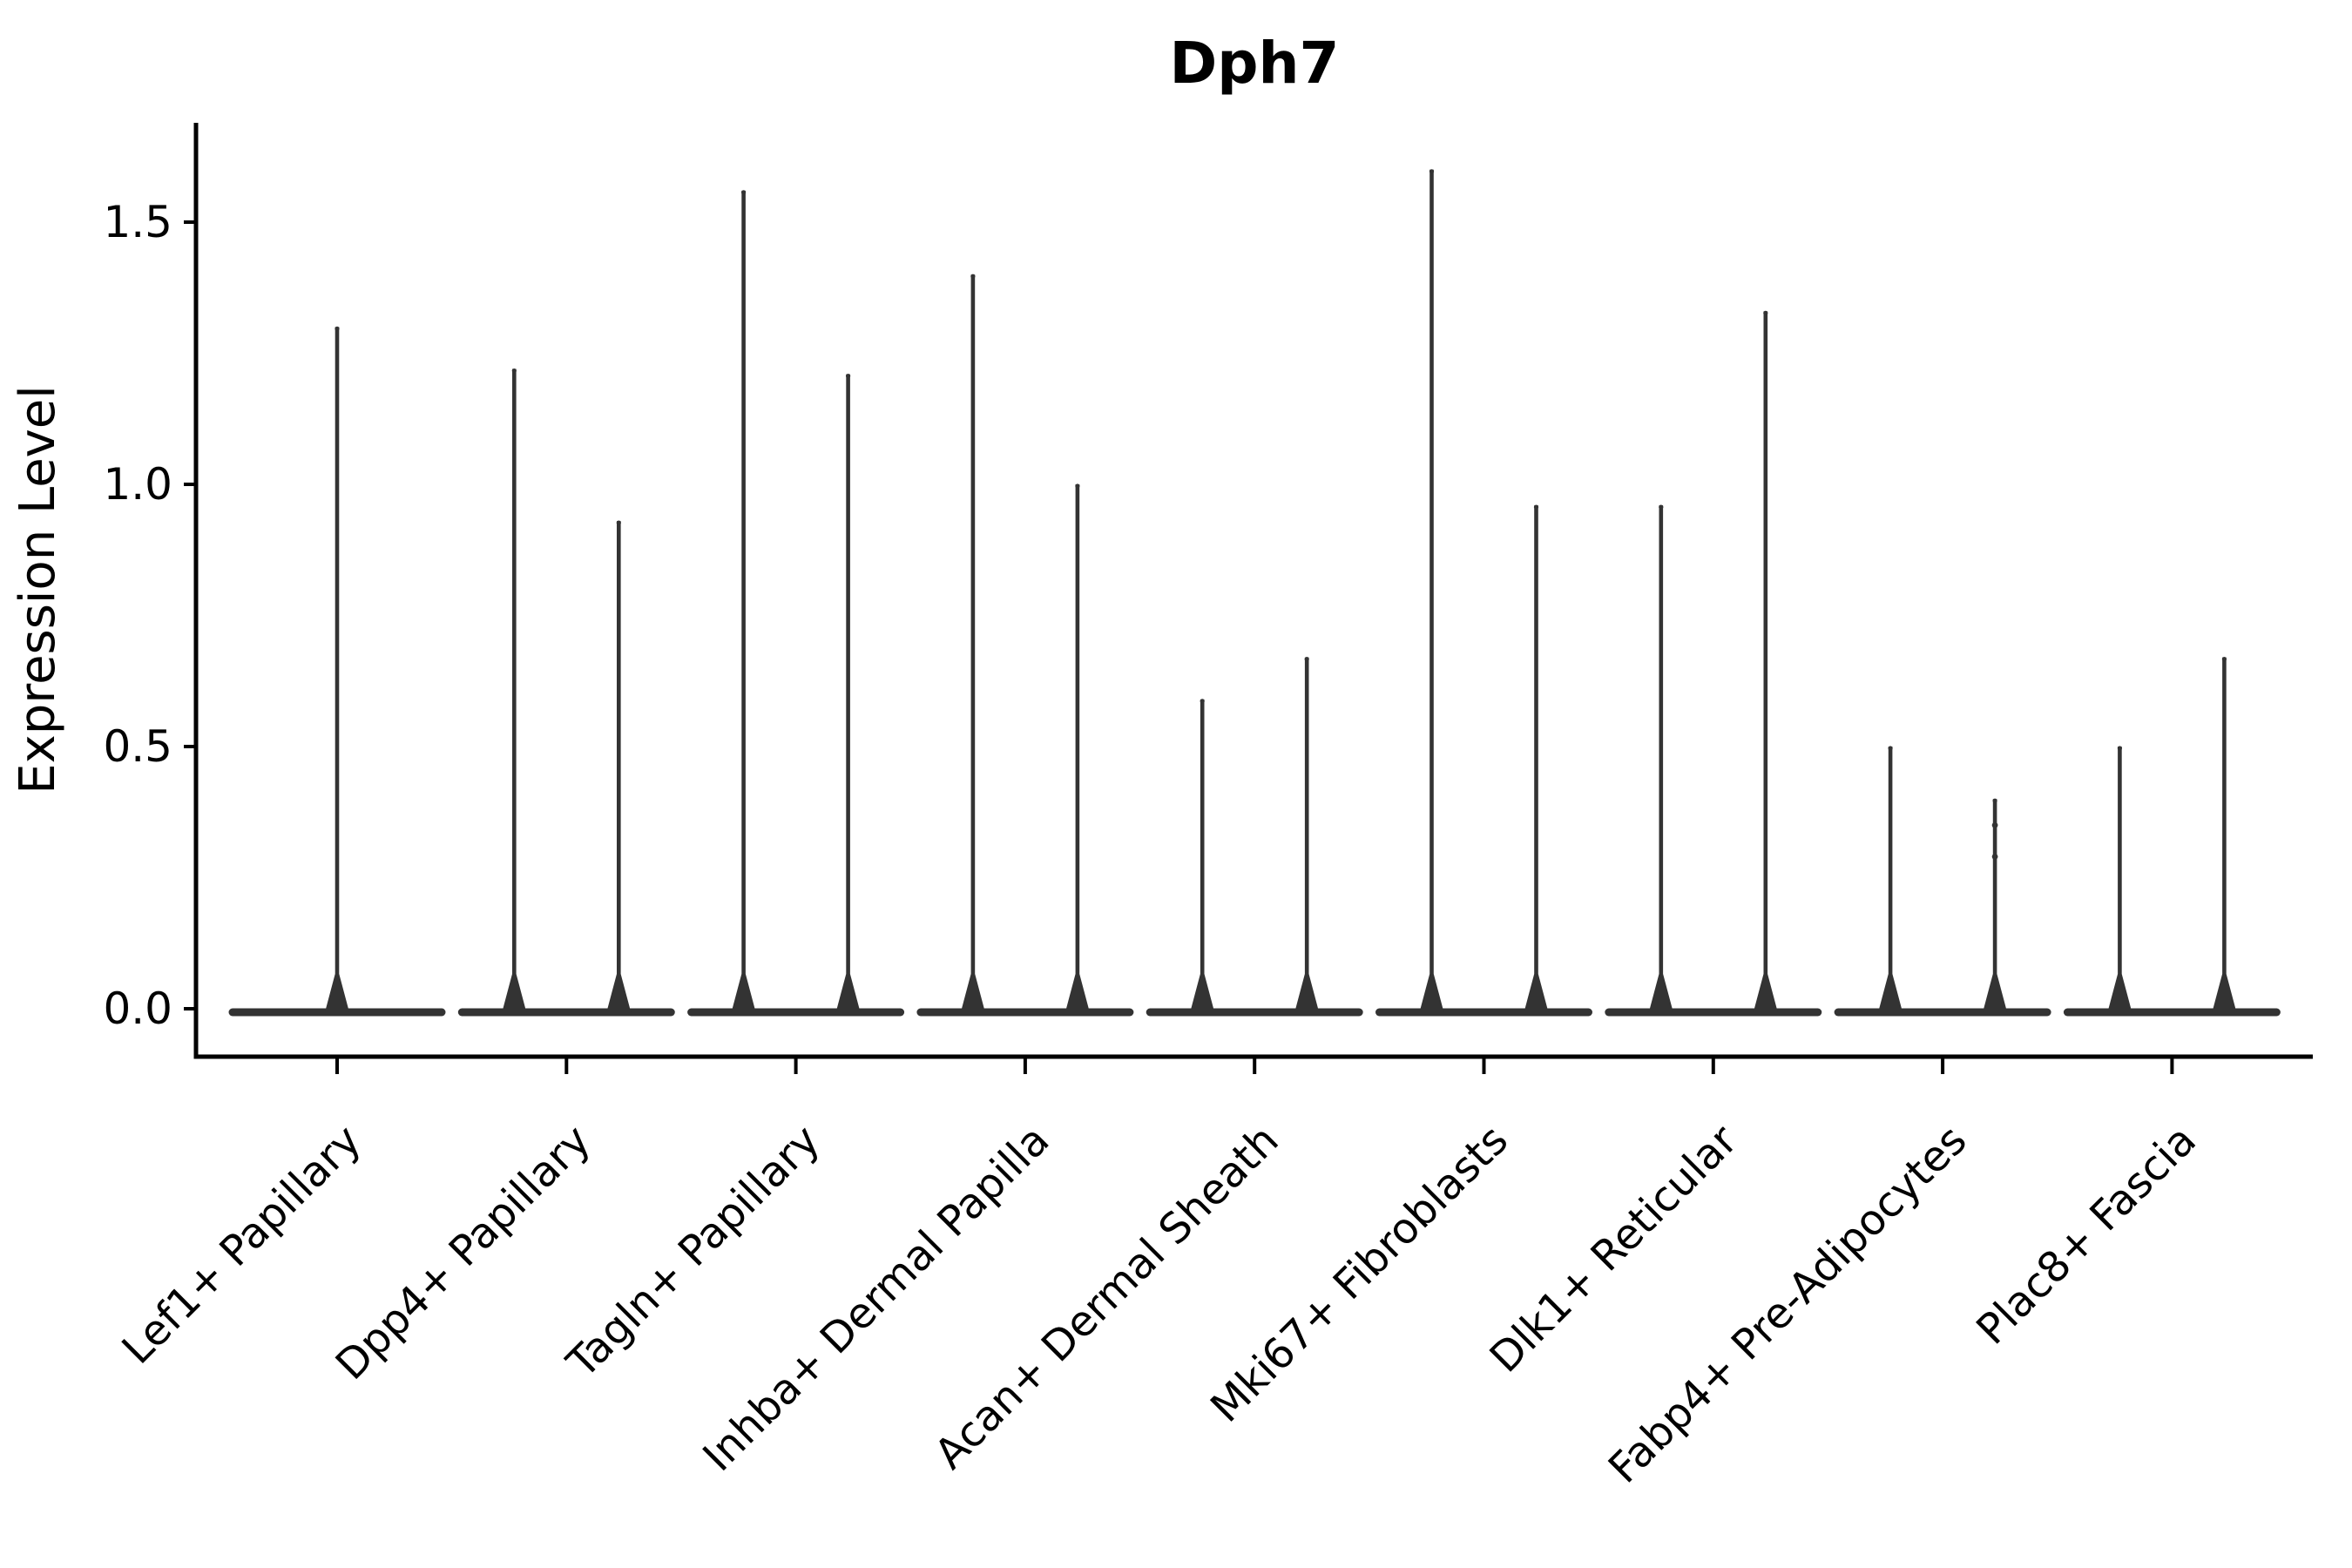 The width and height of the screenshot is (2352, 1568). I want to click on y-tick-label: 1.5, so click(137, 222).